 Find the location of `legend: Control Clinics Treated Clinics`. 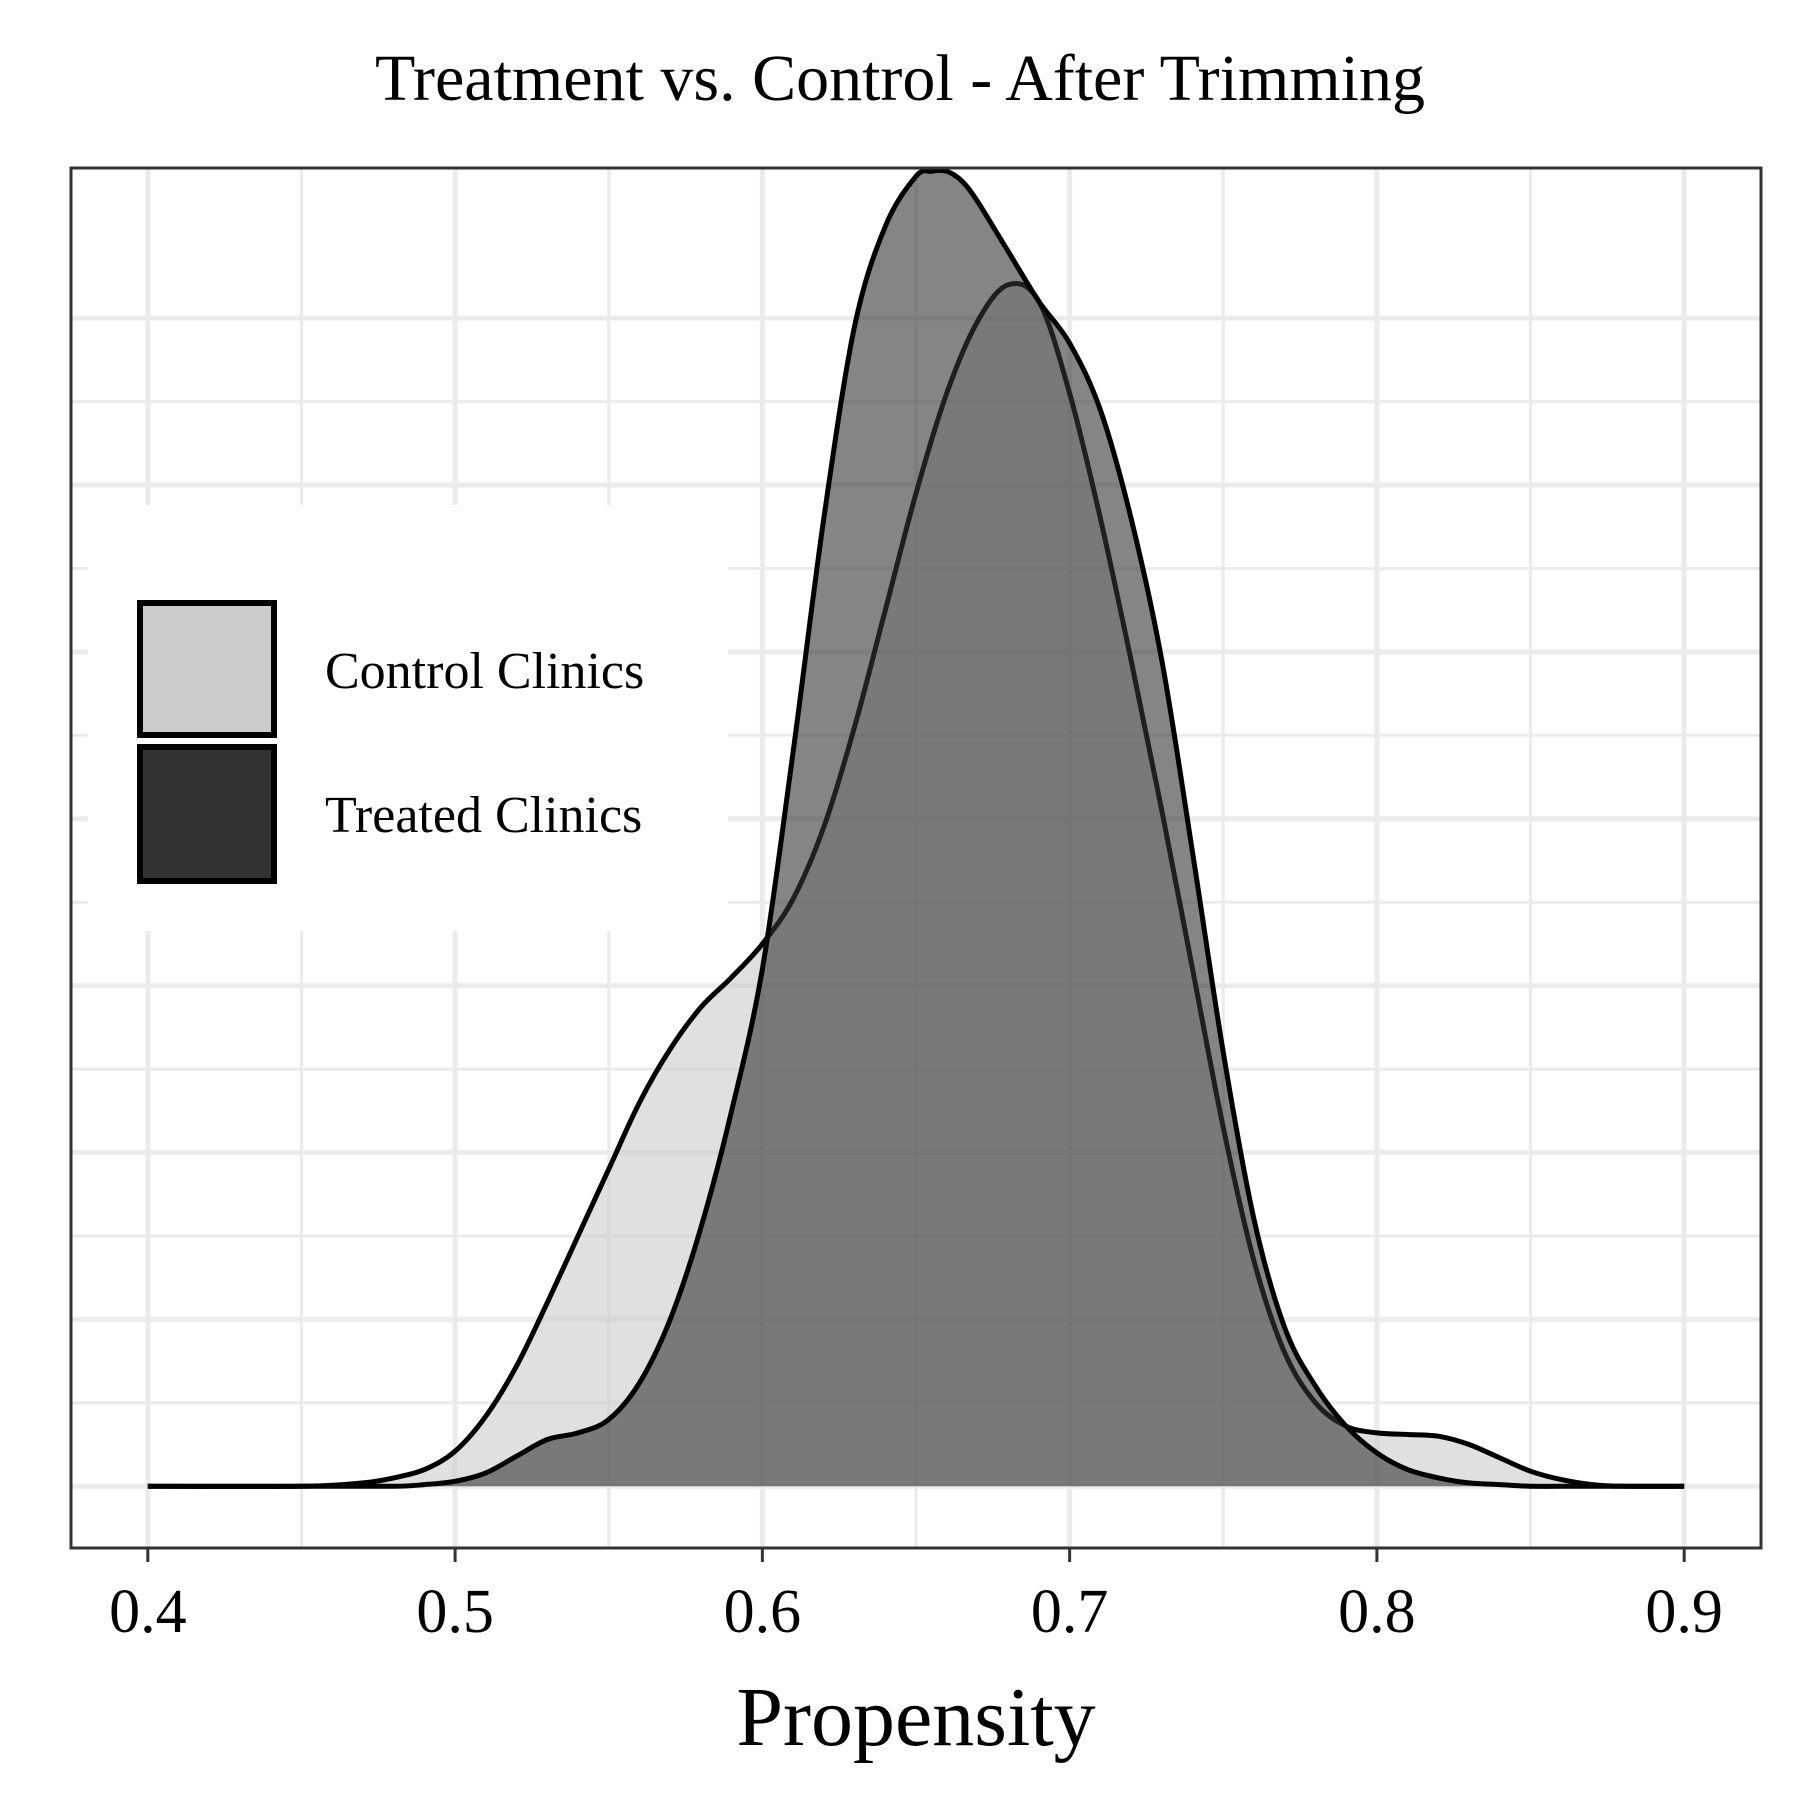

legend: Control Clinics Treated Clinics is located at coordinates (408, 718).